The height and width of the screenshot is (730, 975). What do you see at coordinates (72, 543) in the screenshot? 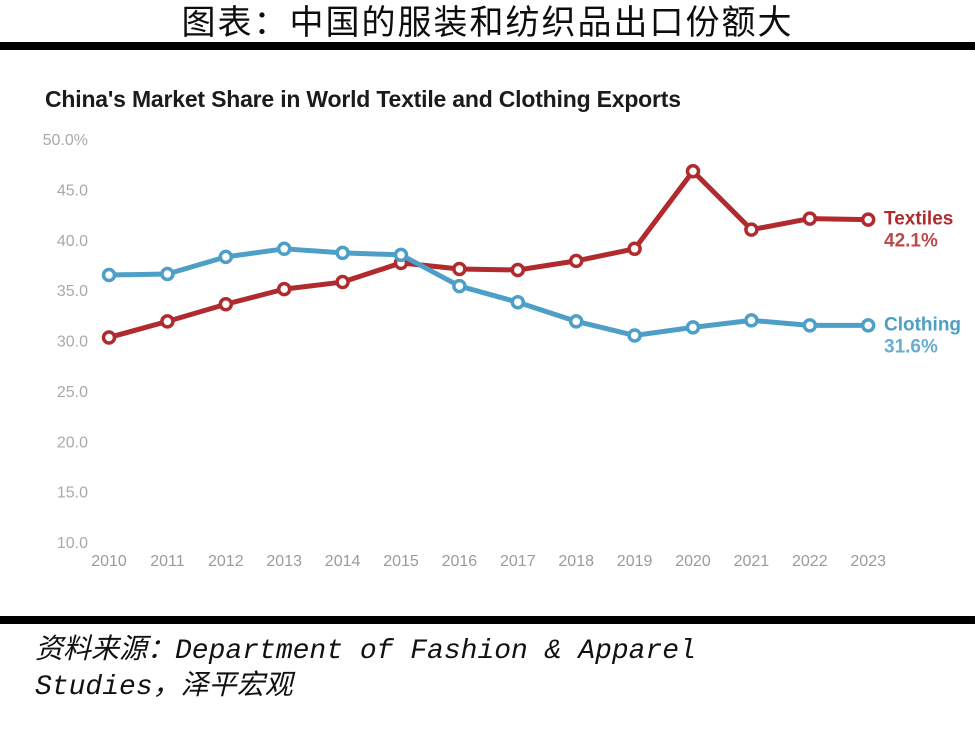
I see `y-axis-tick: 10.0` at bounding box center [72, 543].